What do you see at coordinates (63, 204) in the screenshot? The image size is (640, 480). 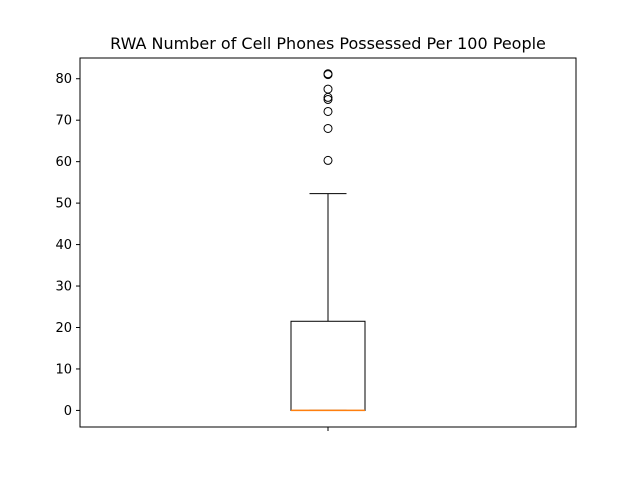 I see `y-tick-label: 50` at bounding box center [63, 204].